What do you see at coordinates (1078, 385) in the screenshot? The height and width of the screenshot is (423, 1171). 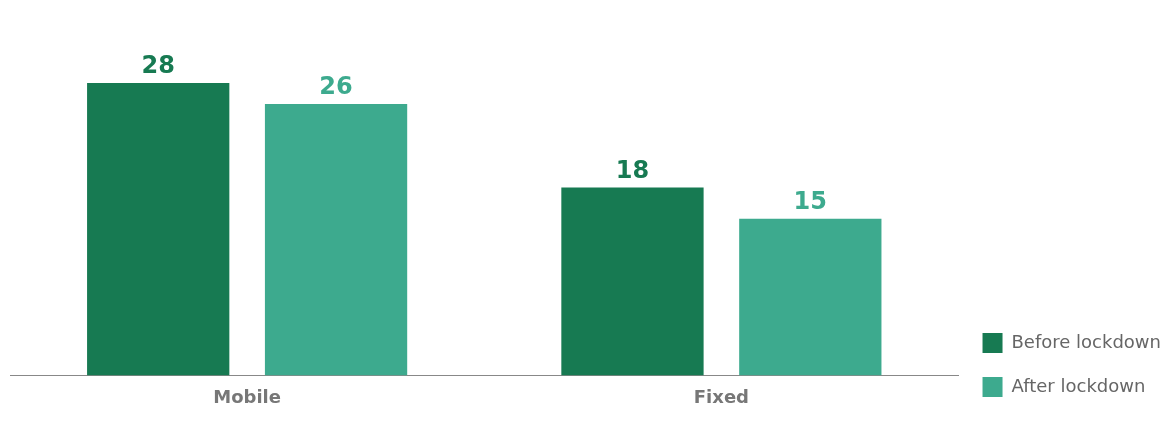 I see `legend-label: After lockdown` at bounding box center [1078, 385].